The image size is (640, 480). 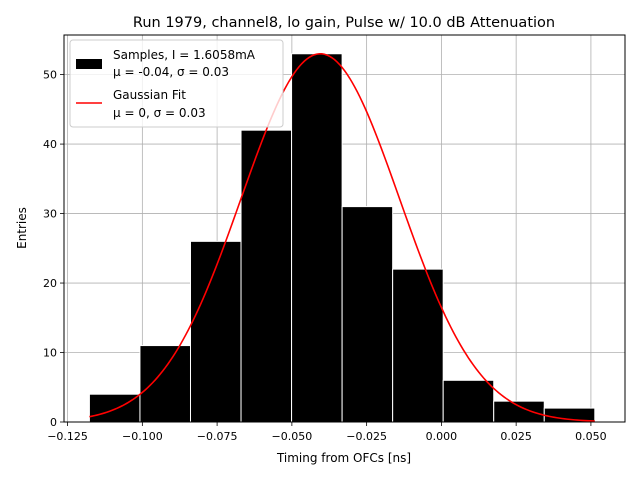 I want to click on x-tick-label-3: −0.050, so click(x=292, y=436).